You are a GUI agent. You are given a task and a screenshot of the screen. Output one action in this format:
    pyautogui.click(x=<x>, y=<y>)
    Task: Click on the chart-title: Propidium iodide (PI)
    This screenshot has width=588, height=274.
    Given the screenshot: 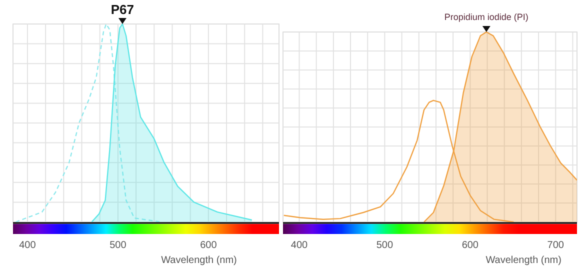 What is the action you would take?
    pyautogui.click(x=486, y=17)
    